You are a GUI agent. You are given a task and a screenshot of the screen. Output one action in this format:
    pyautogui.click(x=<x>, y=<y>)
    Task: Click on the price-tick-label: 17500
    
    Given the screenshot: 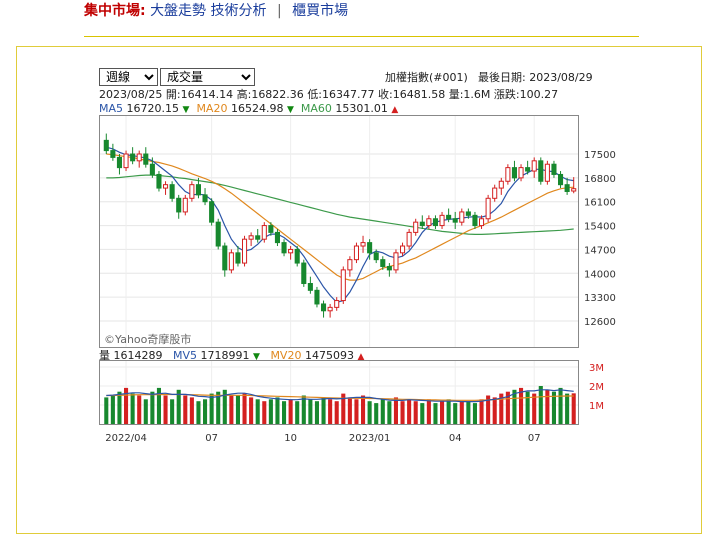 What is the action you would take?
    pyautogui.click(x=600, y=155)
    